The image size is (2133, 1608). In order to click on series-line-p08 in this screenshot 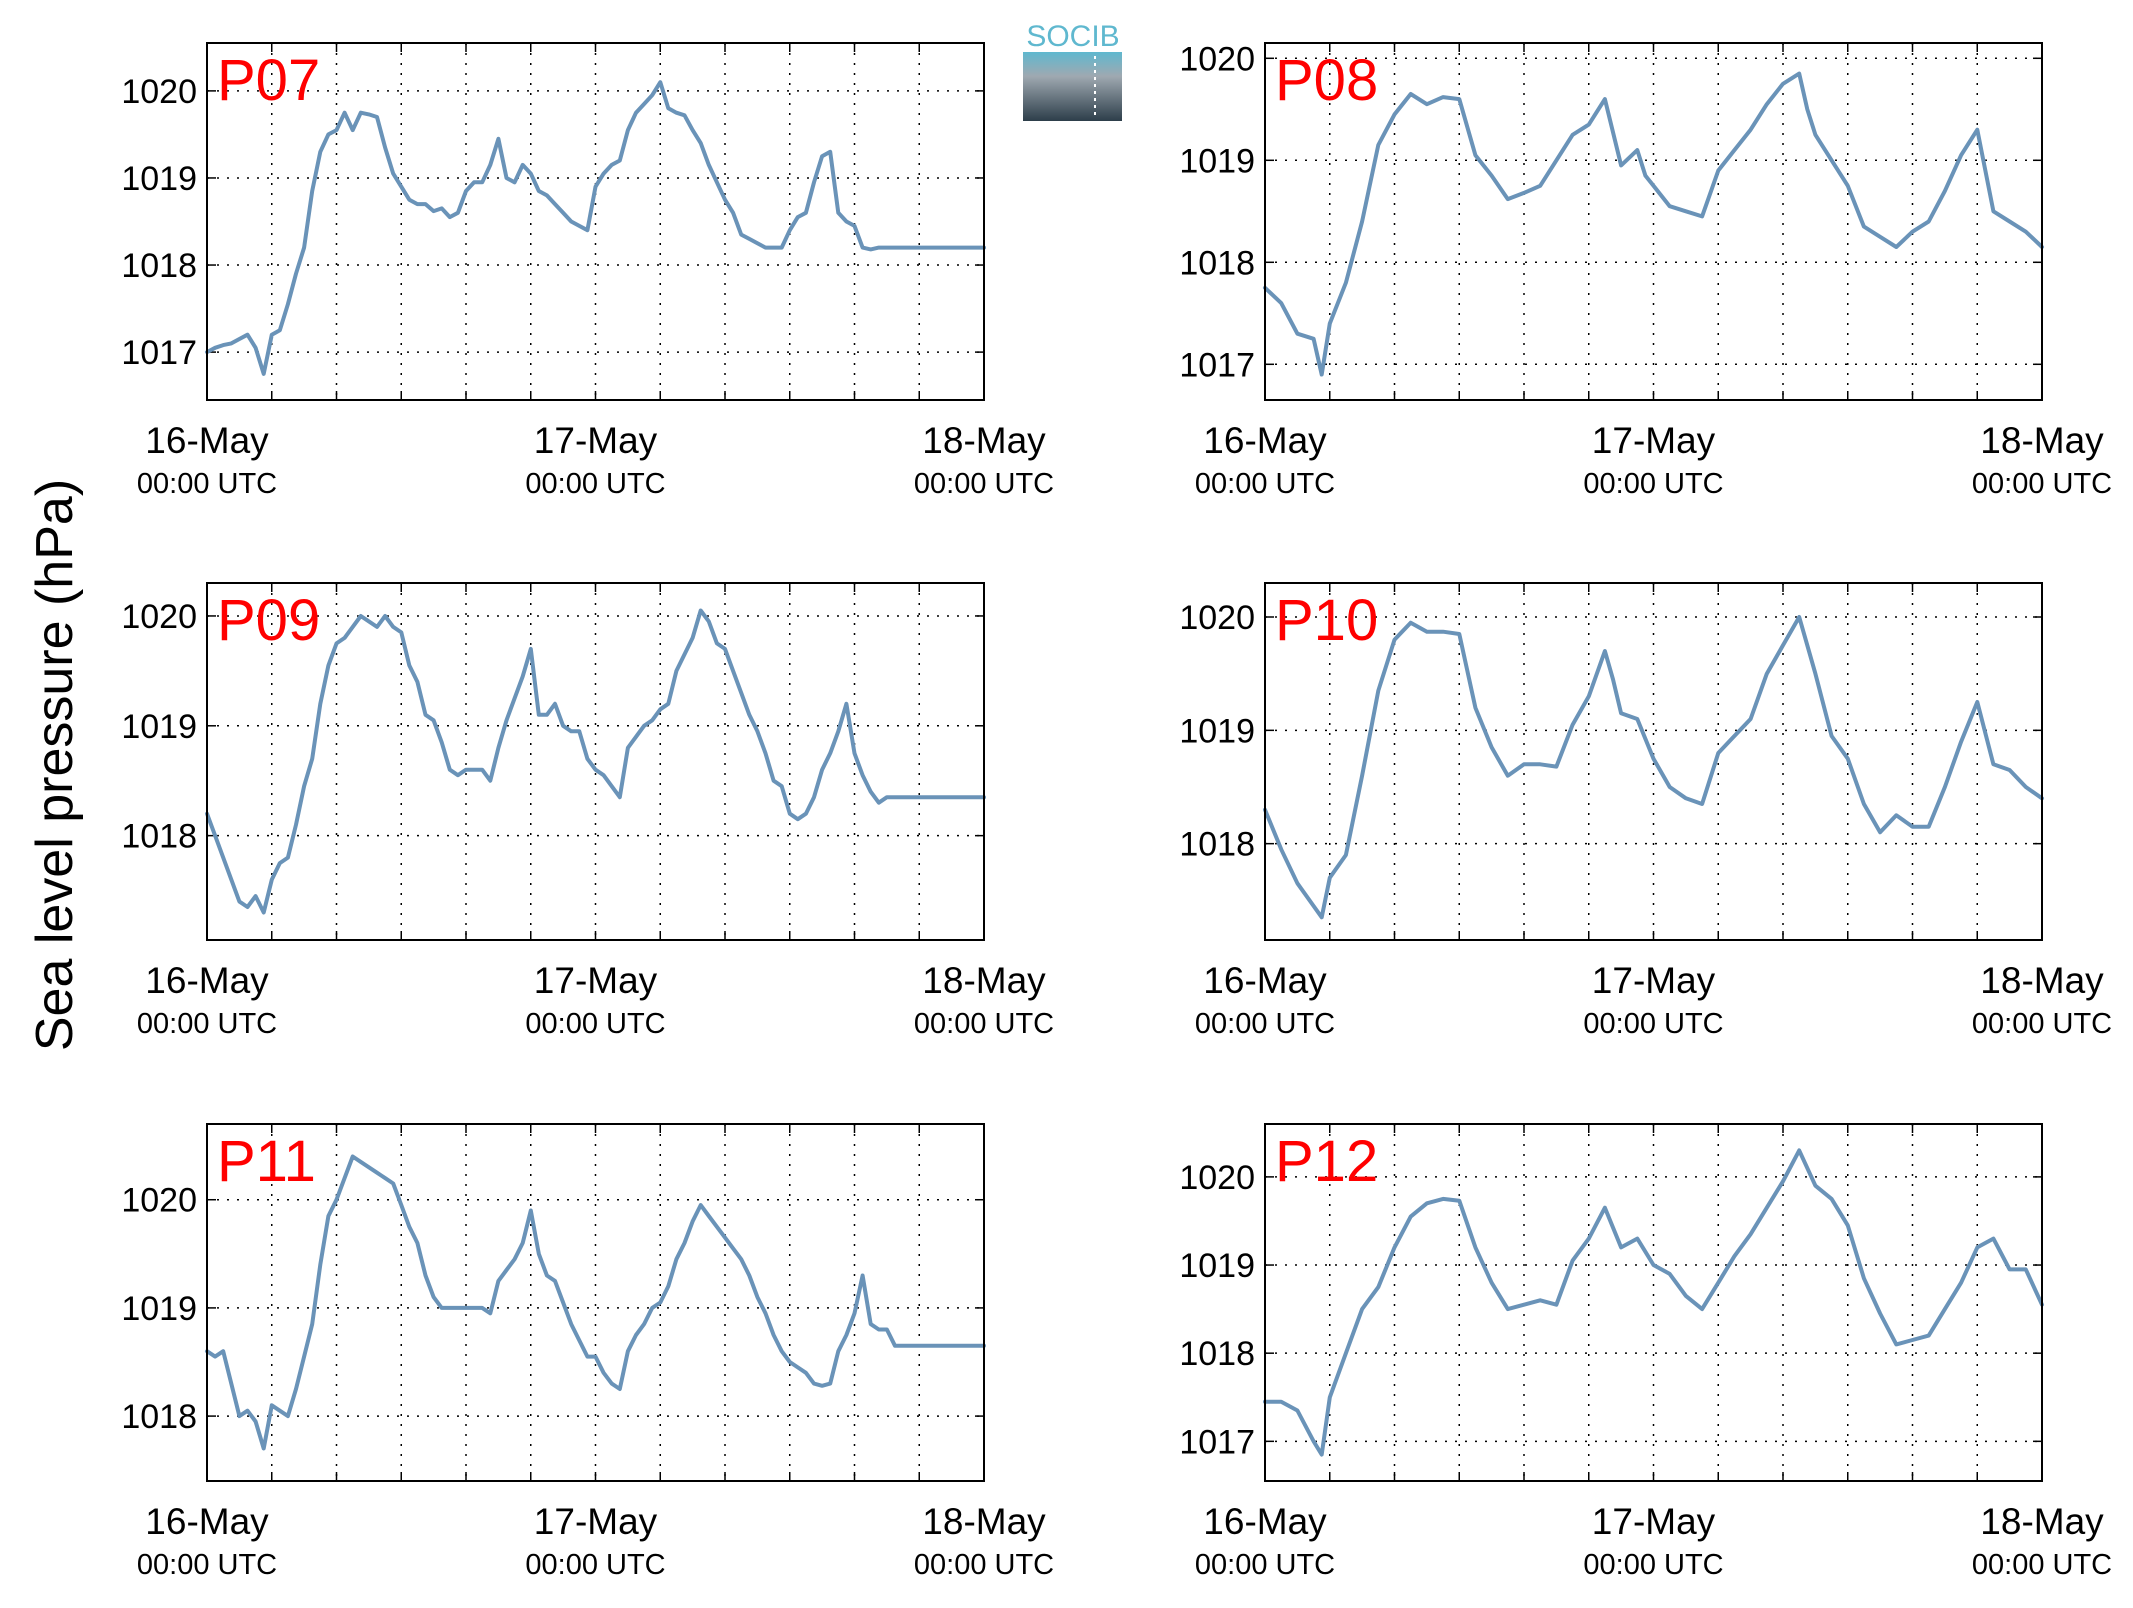, I will do `click(1653, 224)`.